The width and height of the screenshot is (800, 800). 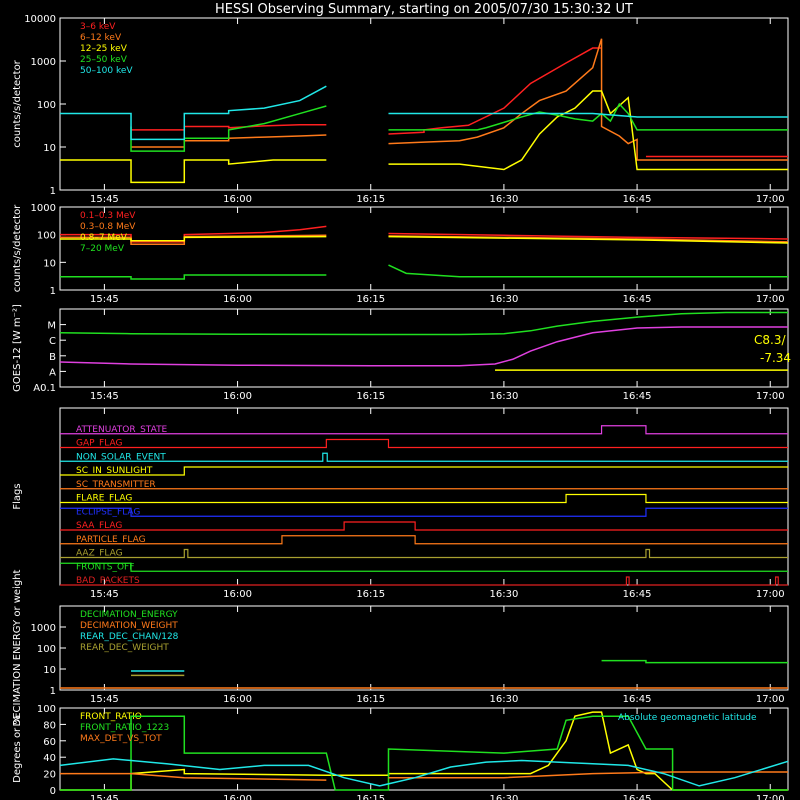 I want to click on y-axis-label: GOES-12 [W m⁻²], so click(x=17, y=348).